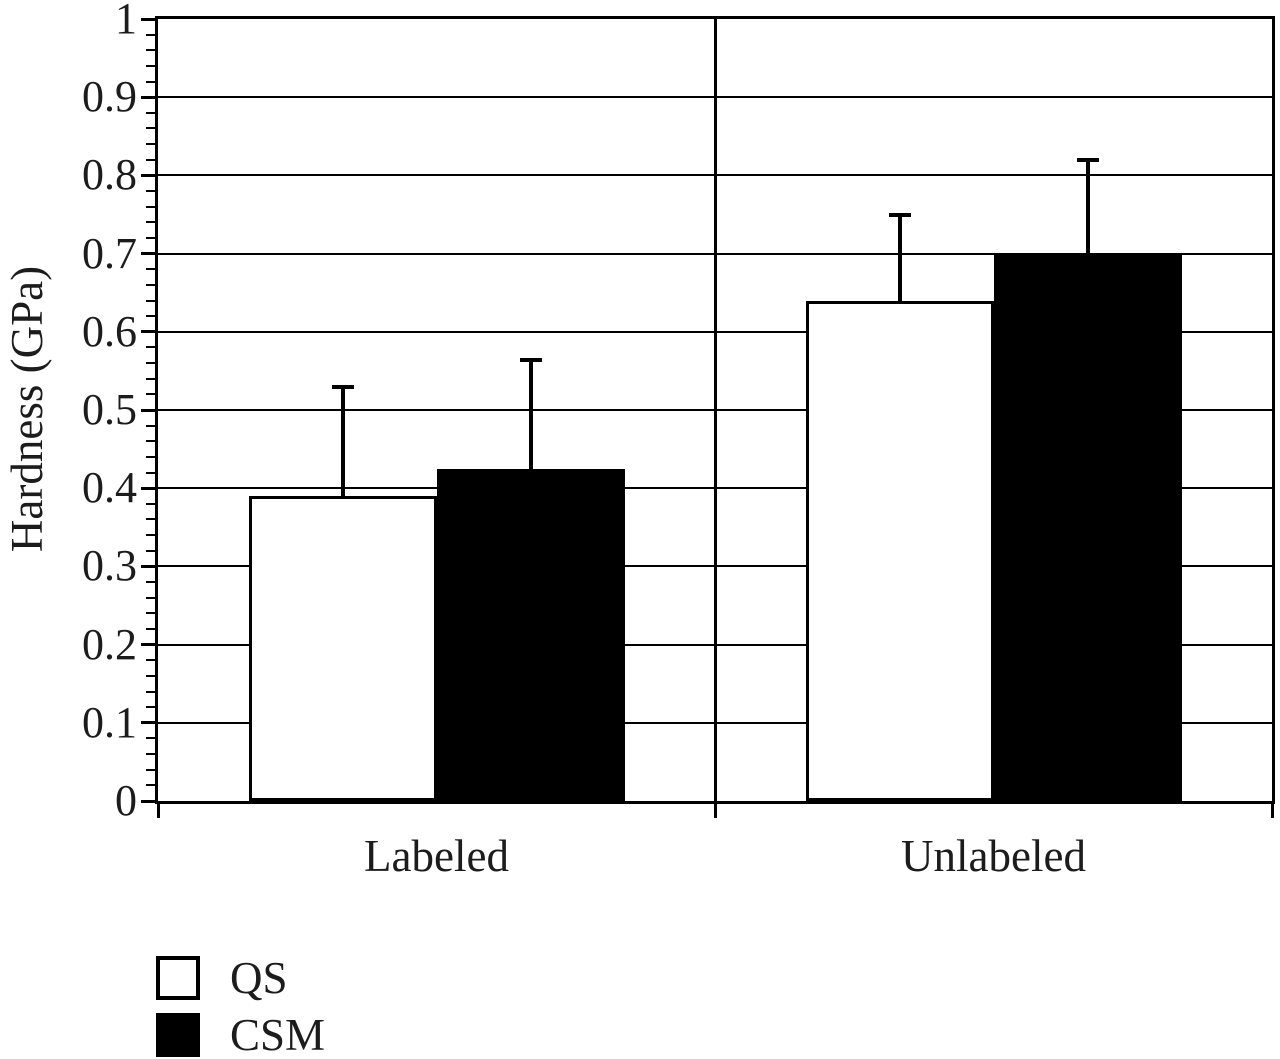 The image size is (1280, 1059). What do you see at coordinates (109, 722) in the screenshot?
I see `y-tick-label: 0.1` at bounding box center [109, 722].